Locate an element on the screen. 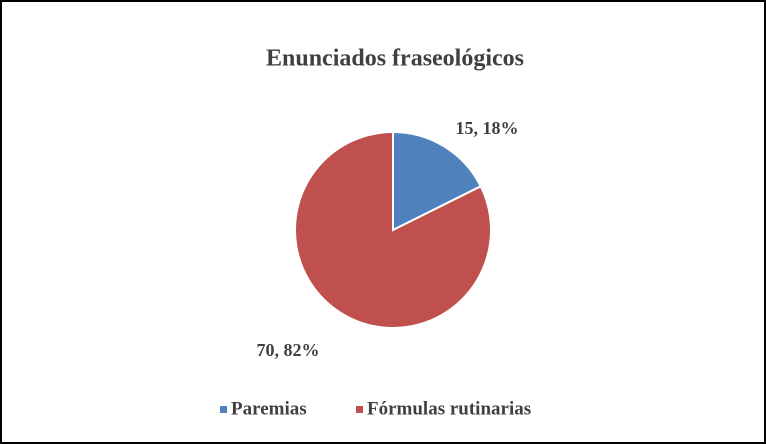 This screenshot has height=444, width=766. data-label: 70, 82% is located at coordinates (288, 350).